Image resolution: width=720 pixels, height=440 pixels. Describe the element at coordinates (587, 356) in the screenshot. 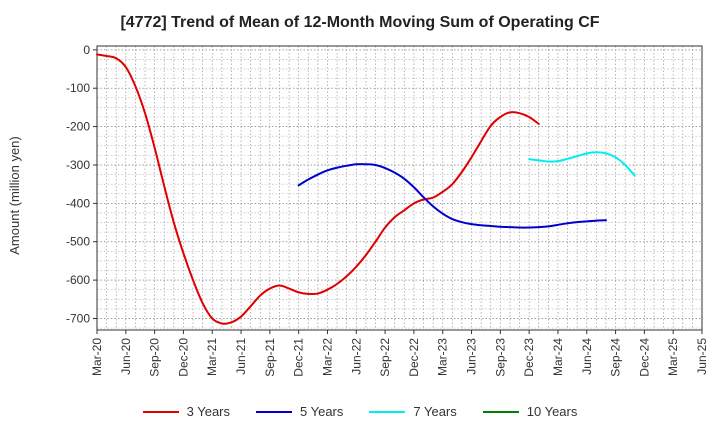

I see `x-tick-label: Jun-24` at that location.